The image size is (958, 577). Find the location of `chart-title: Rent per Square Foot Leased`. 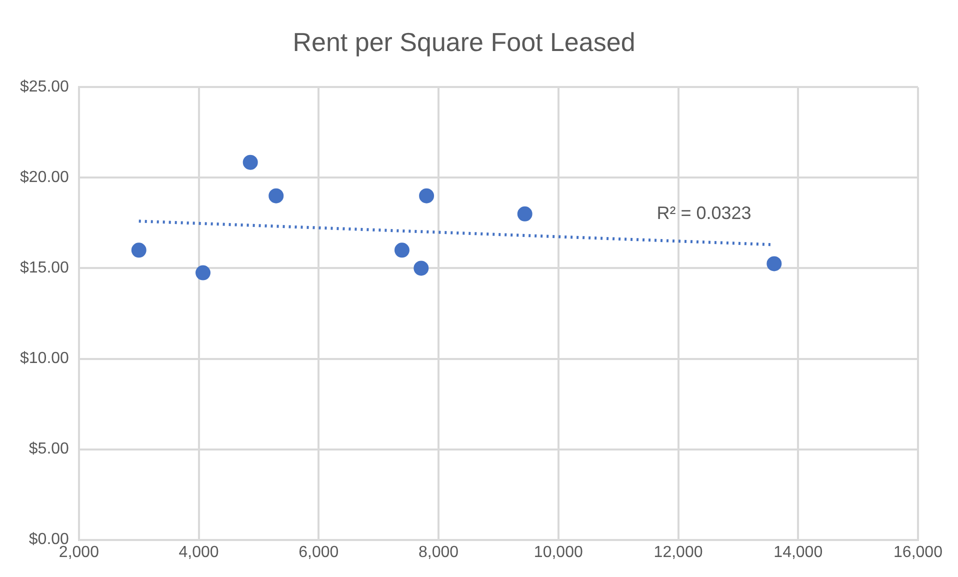

chart-title: Rent per Square Foot Leased is located at coordinates (464, 41).